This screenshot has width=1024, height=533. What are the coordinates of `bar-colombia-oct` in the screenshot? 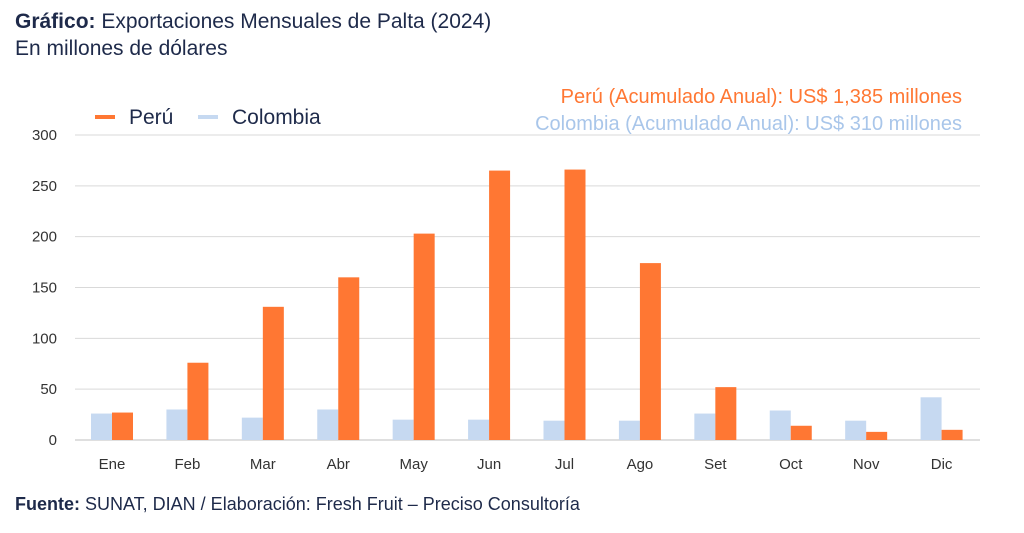 It's located at (780, 425).